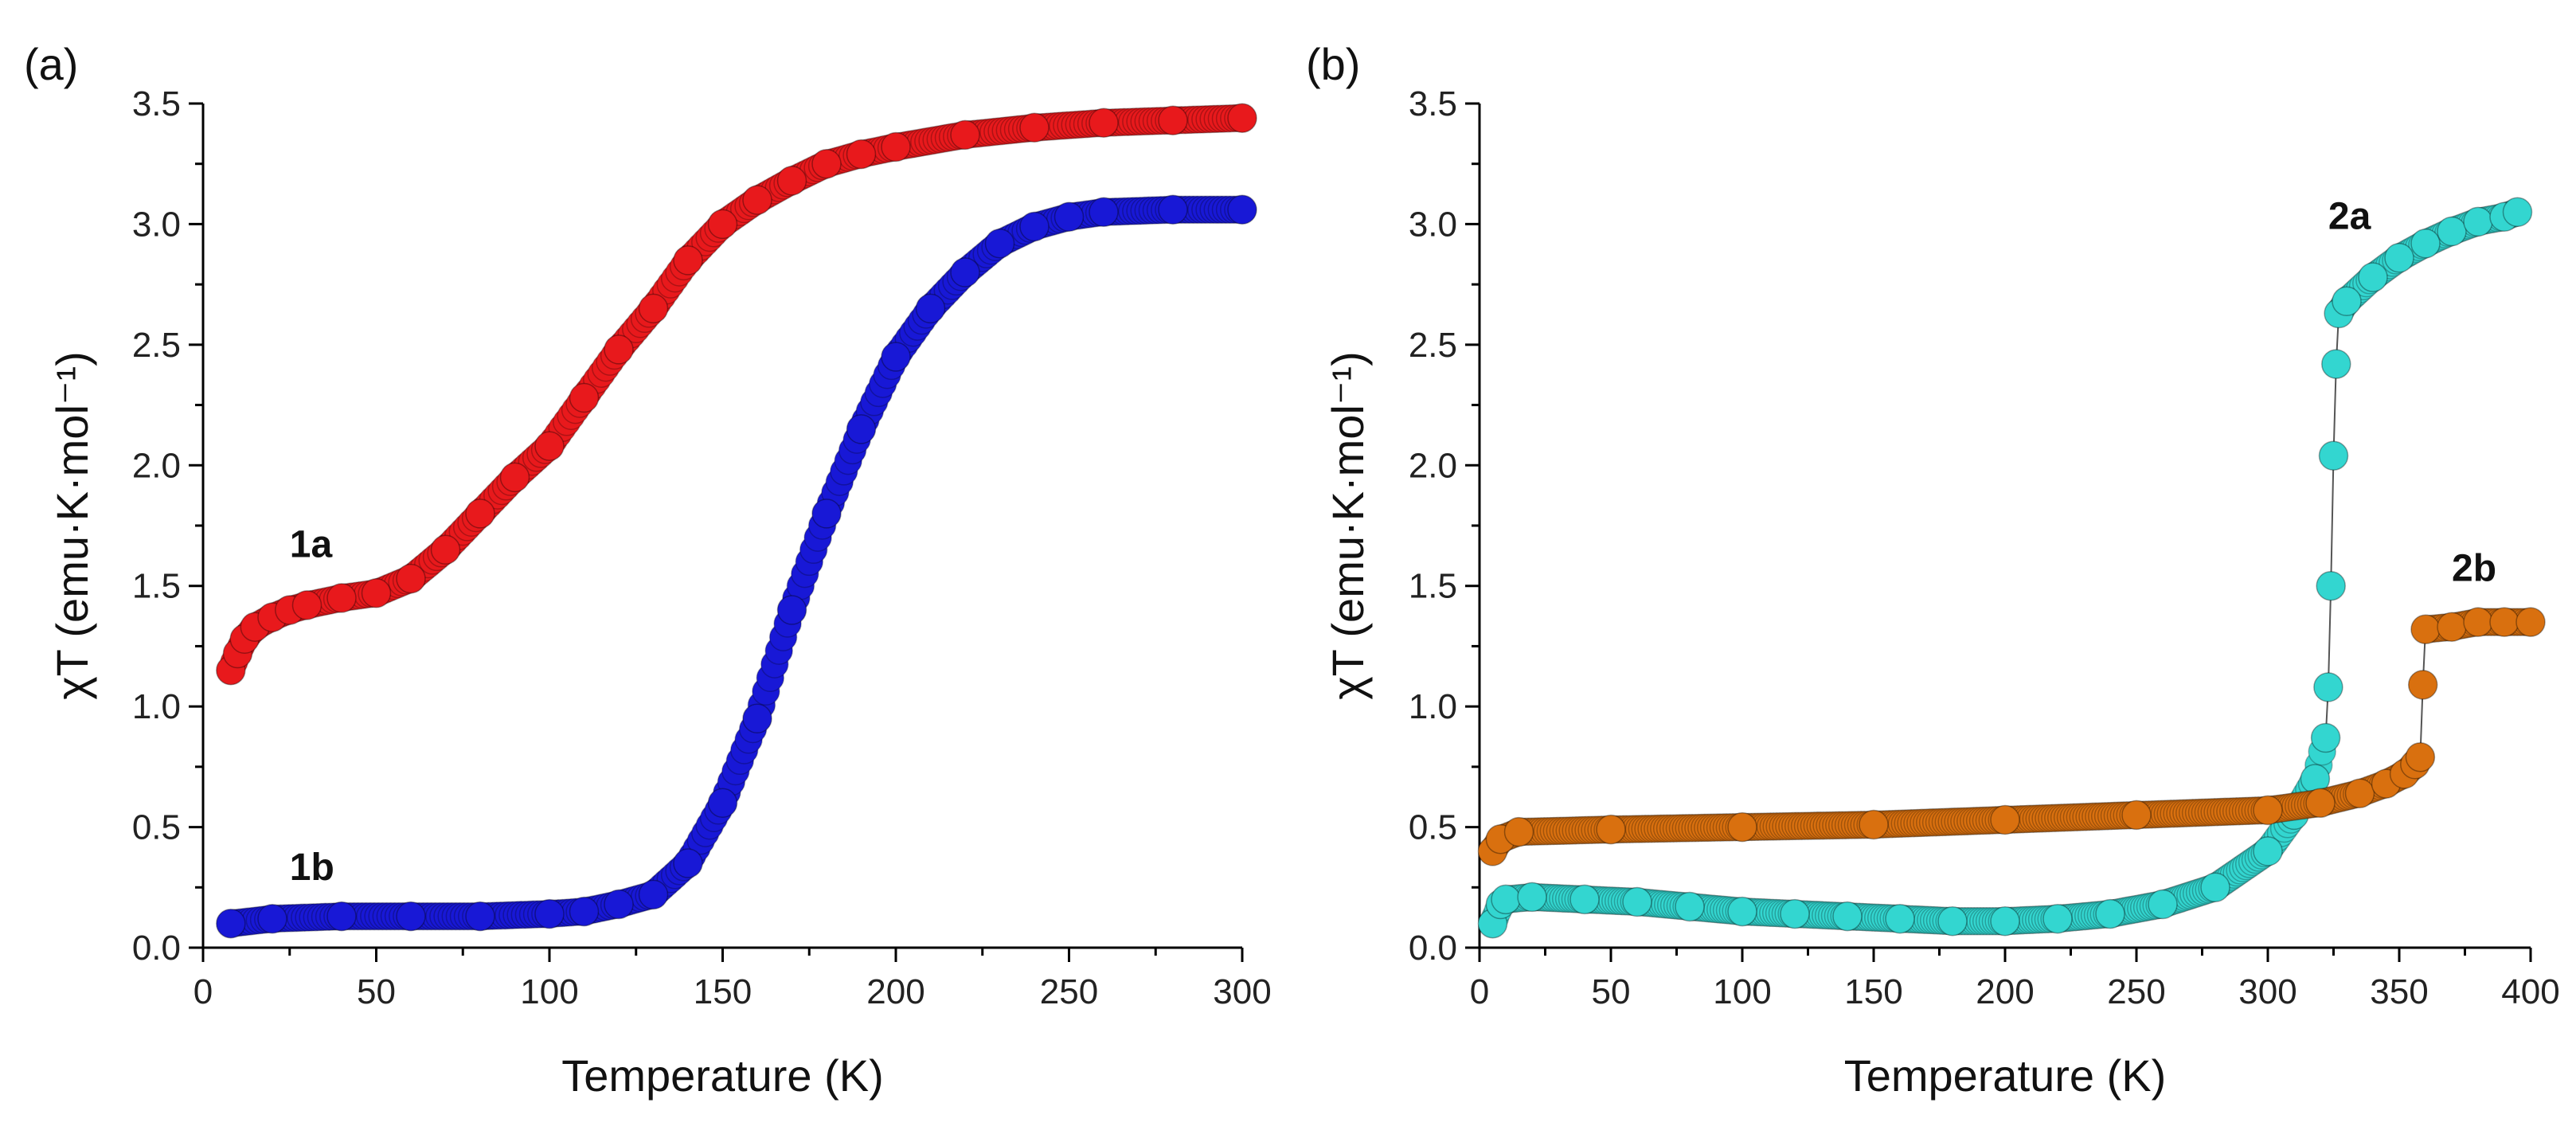  Describe the element at coordinates (156, 586) in the screenshot. I see `y-tick-label: 1.5` at that location.